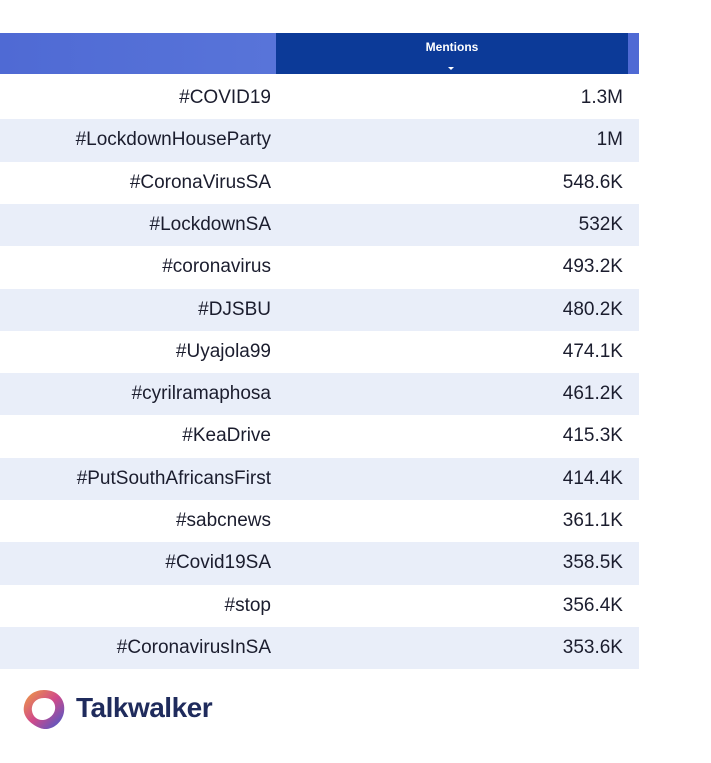 The image size is (711, 763). I want to click on header-cell, so click(138, 53).